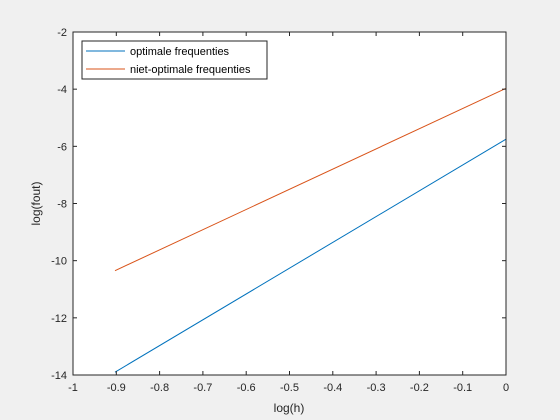 This screenshot has height=420, width=560. What do you see at coordinates (73, 388) in the screenshot?
I see `x-tick-label: -1` at bounding box center [73, 388].